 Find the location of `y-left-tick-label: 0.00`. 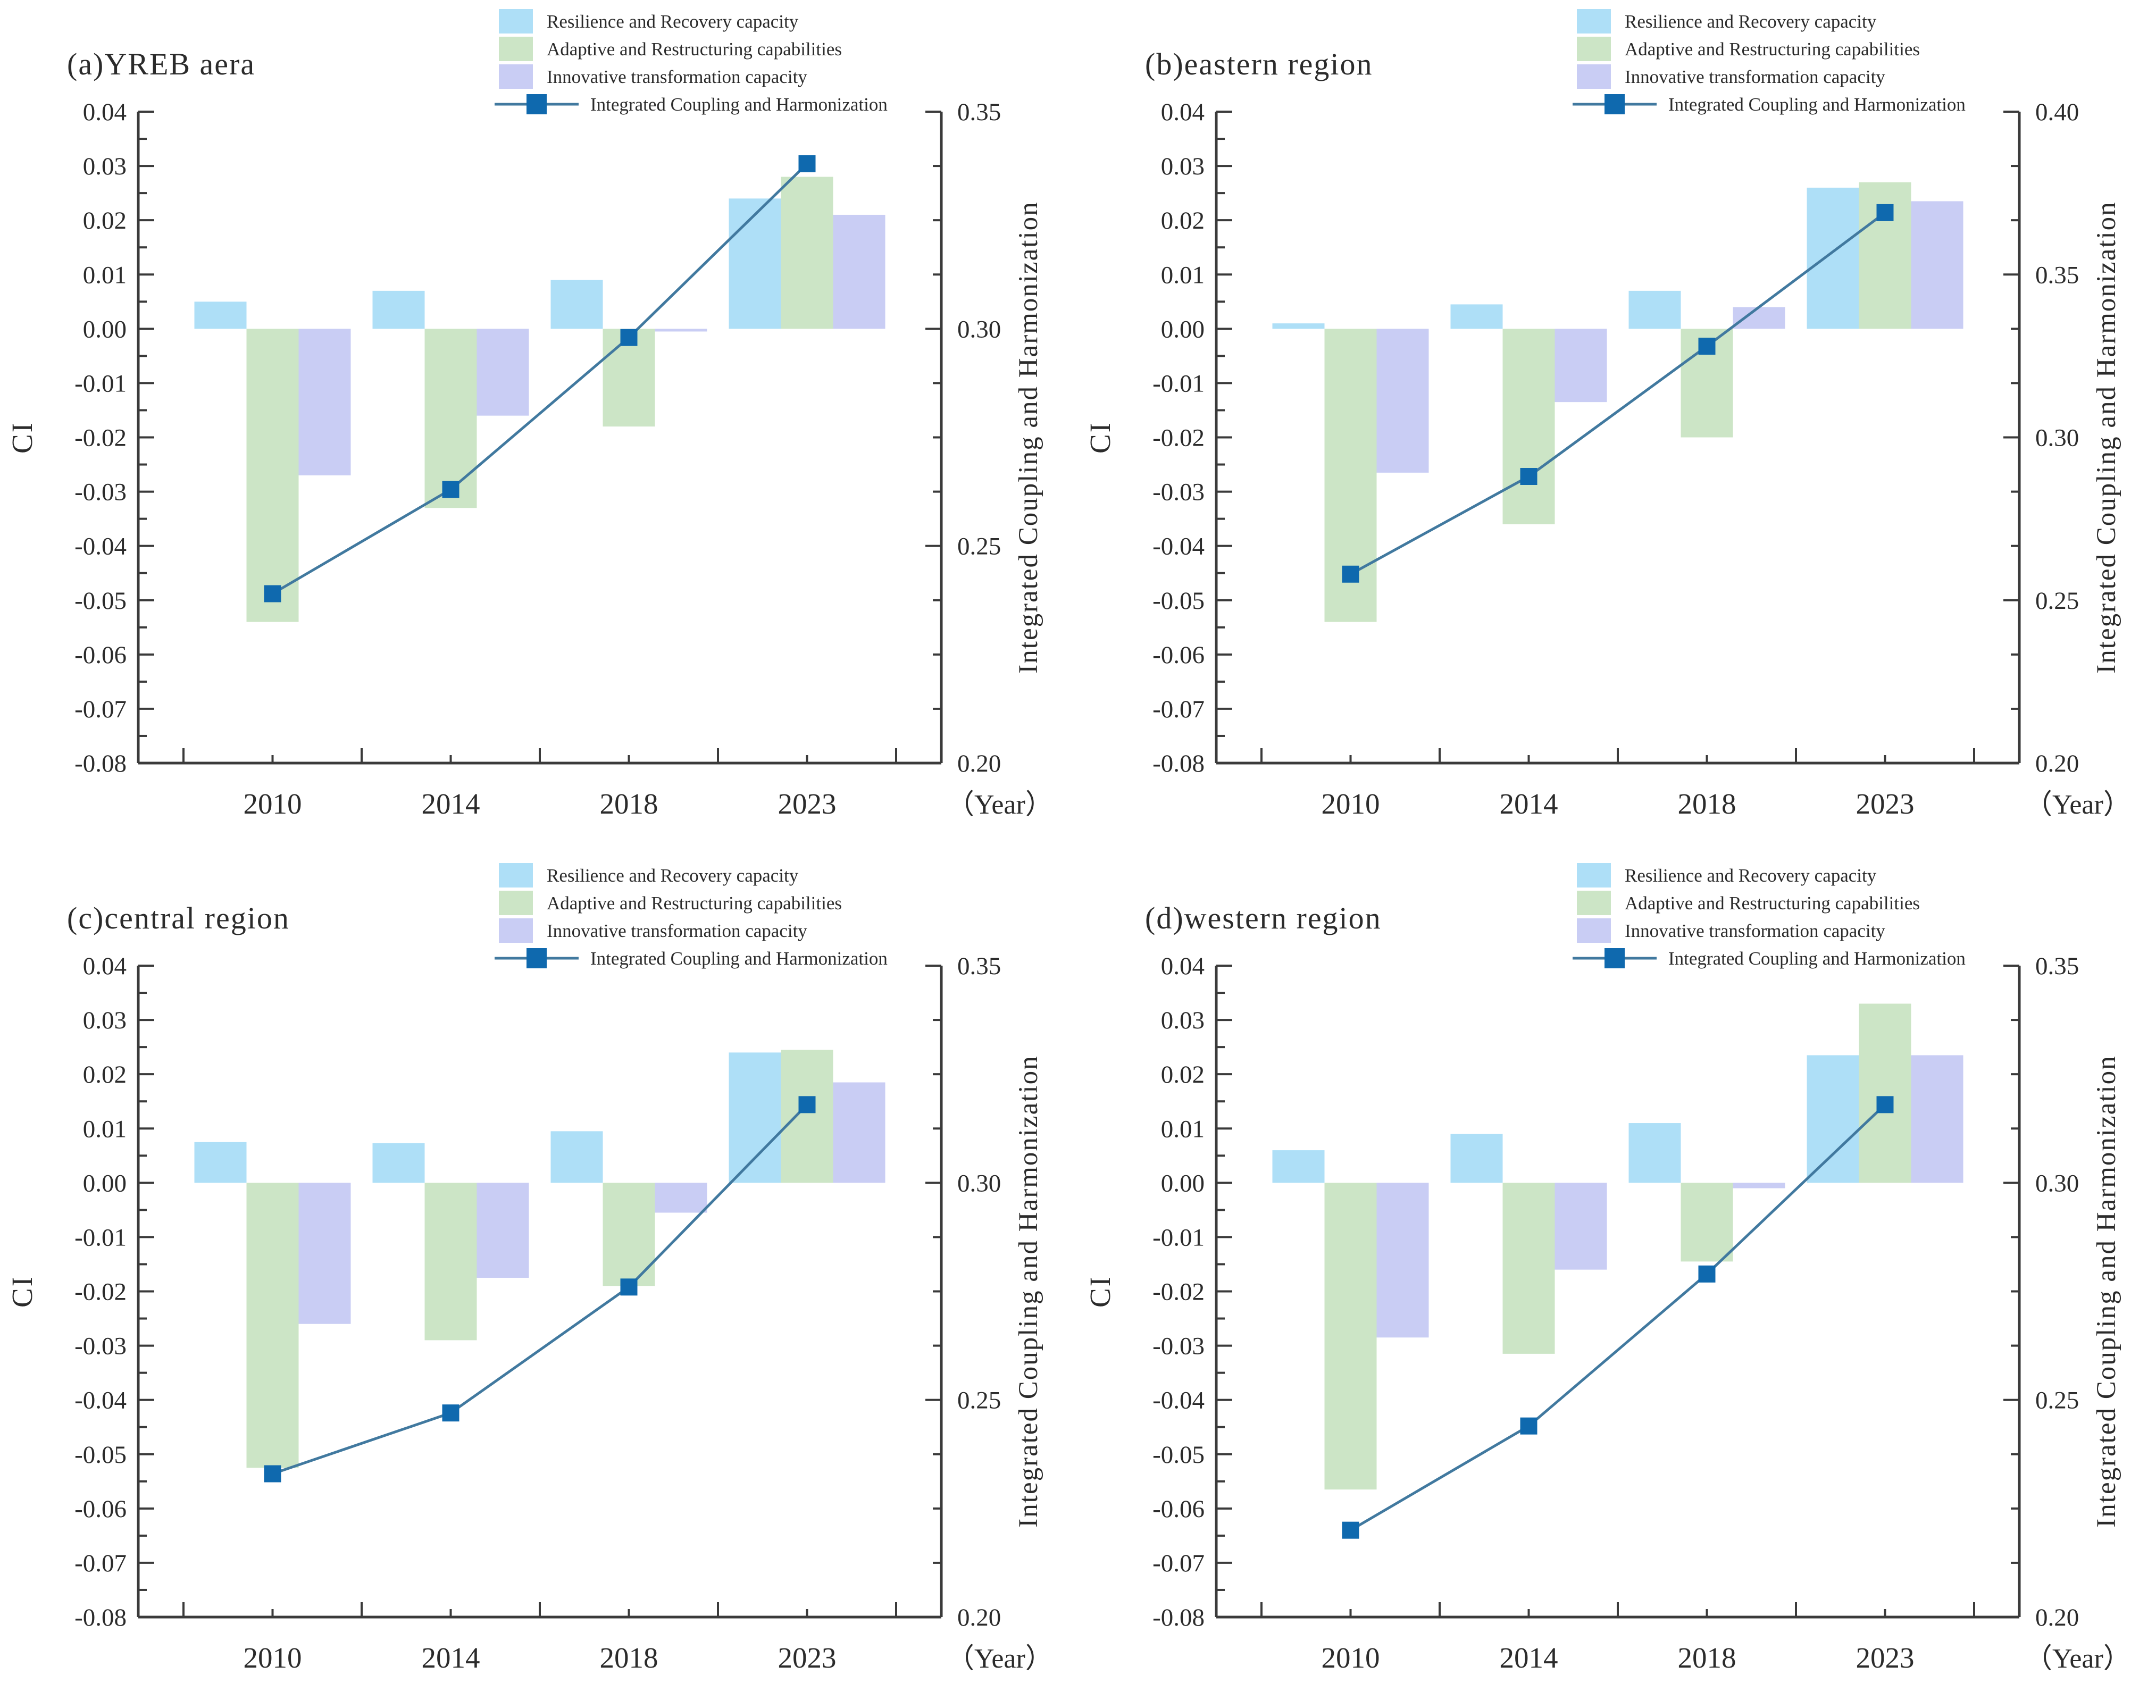

y-left-tick-label: 0.00 is located at coordinates (105, 329).